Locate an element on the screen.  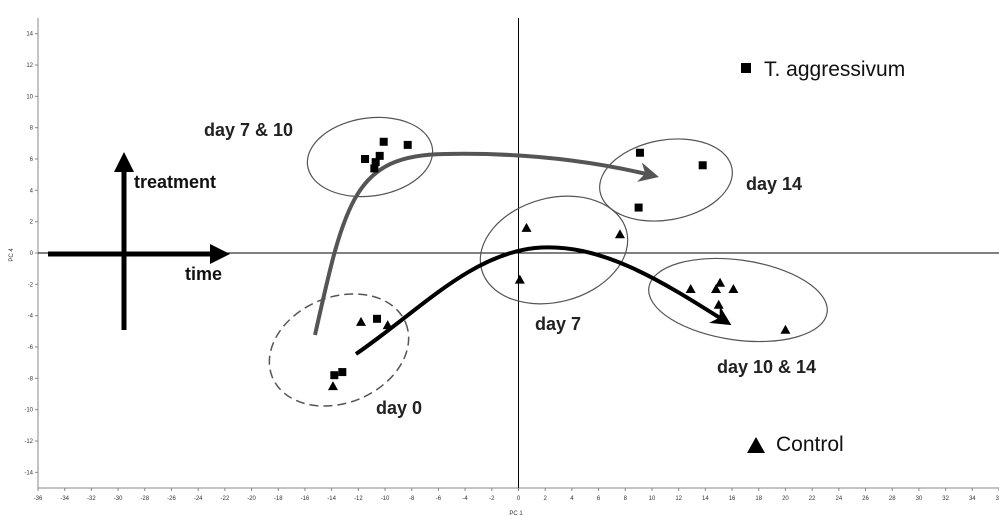
x-tick-label: -4 is located at coordinates (465, 499).